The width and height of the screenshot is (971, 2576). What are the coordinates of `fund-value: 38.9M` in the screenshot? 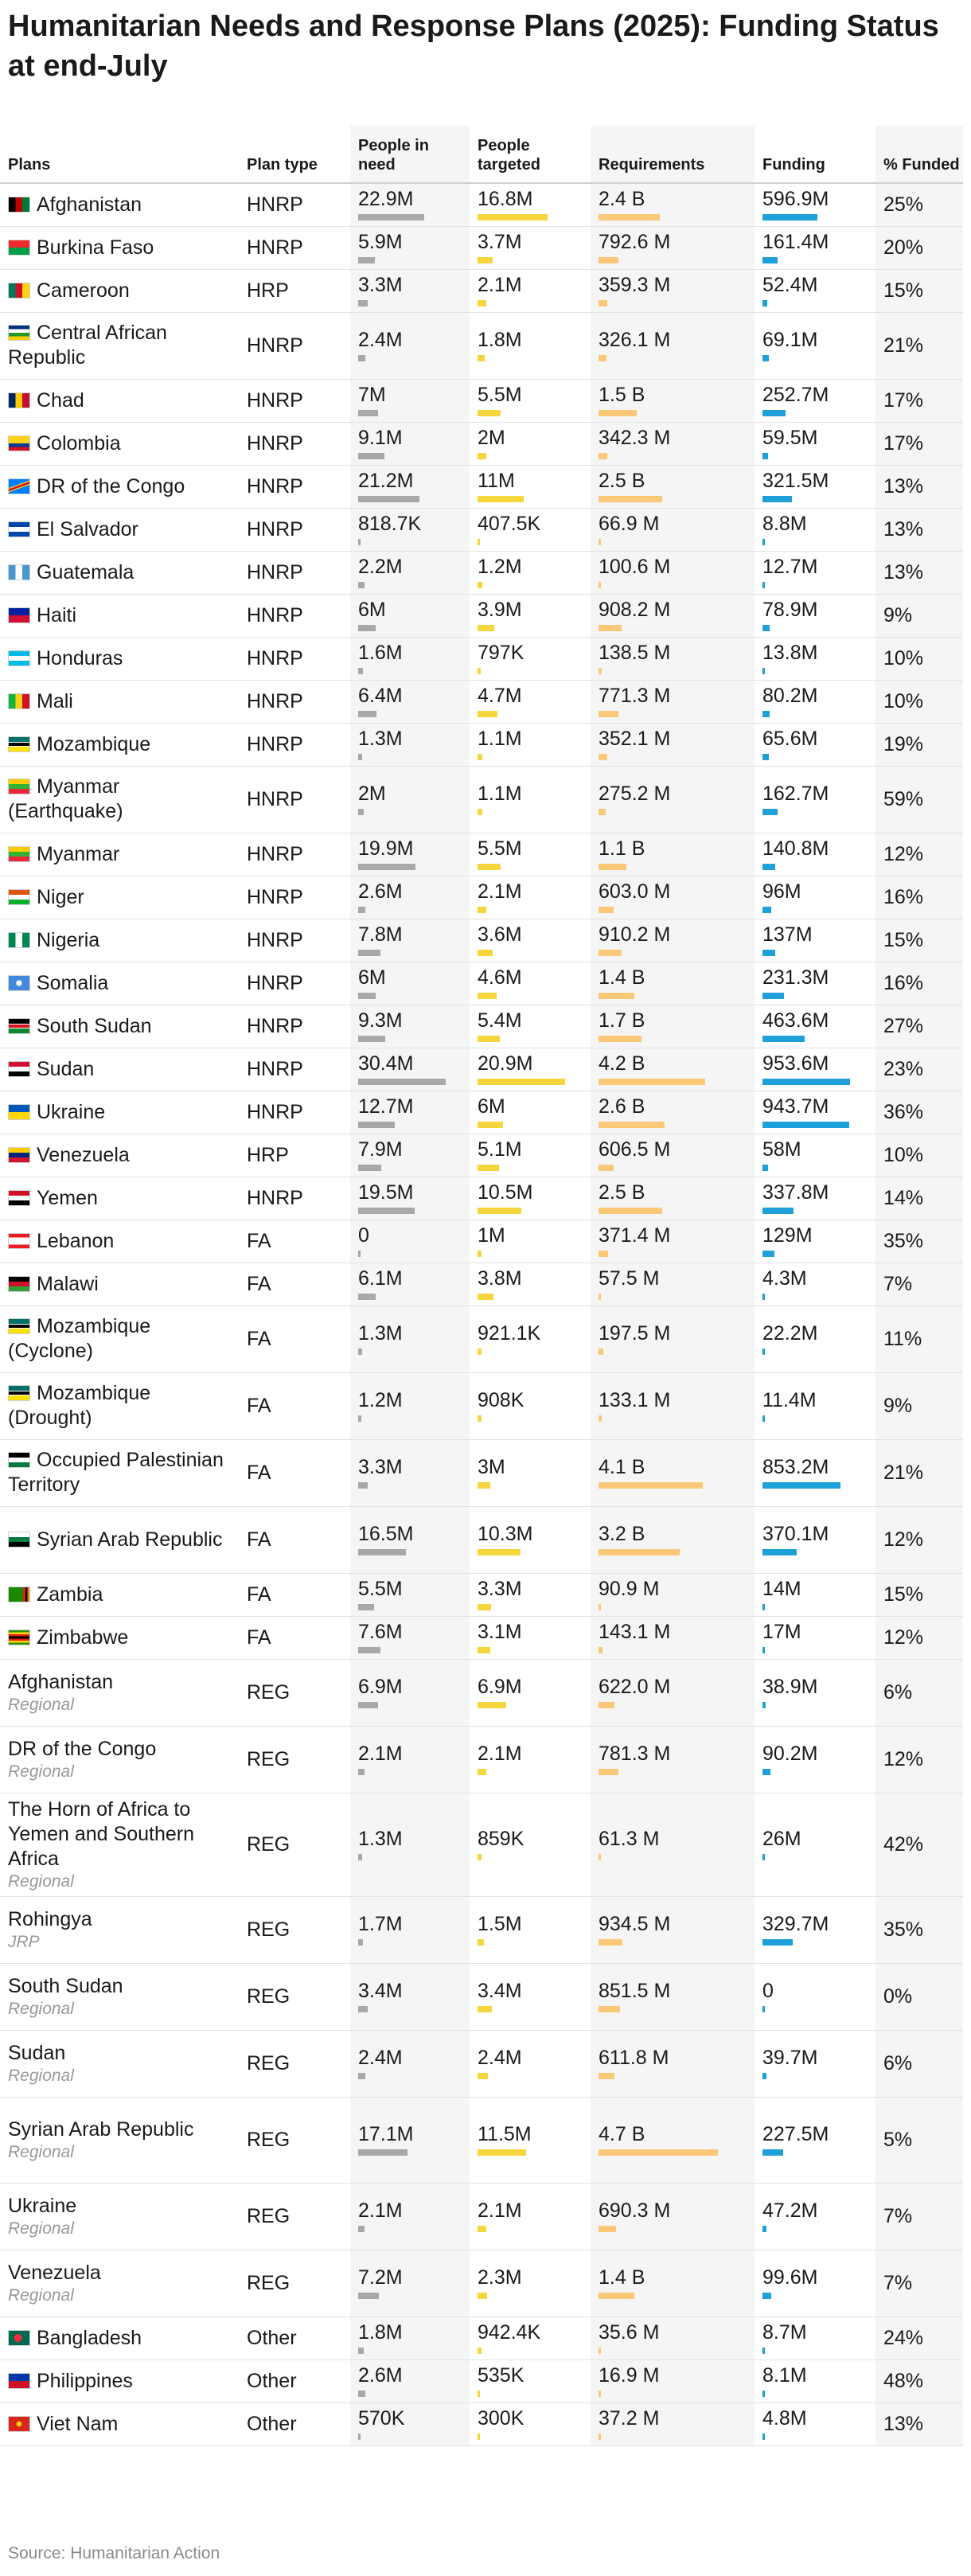 It's located at (790, 1687).